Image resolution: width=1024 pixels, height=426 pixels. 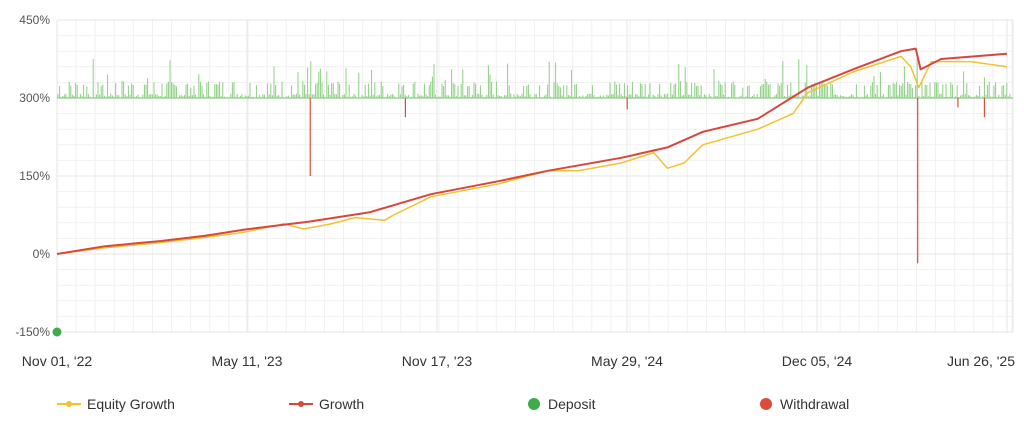 What do you see at coordinates (437, 361) in the screenshot?
I see `x-tick-label: Nov 17, '23` at bounding box center [437, 361].